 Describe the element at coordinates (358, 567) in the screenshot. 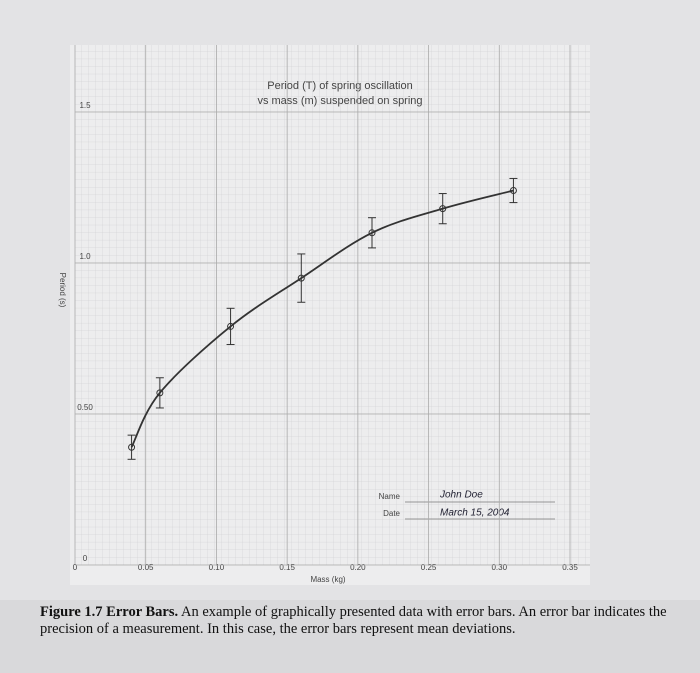

I see `x-tick-label: 0.20` at that location.